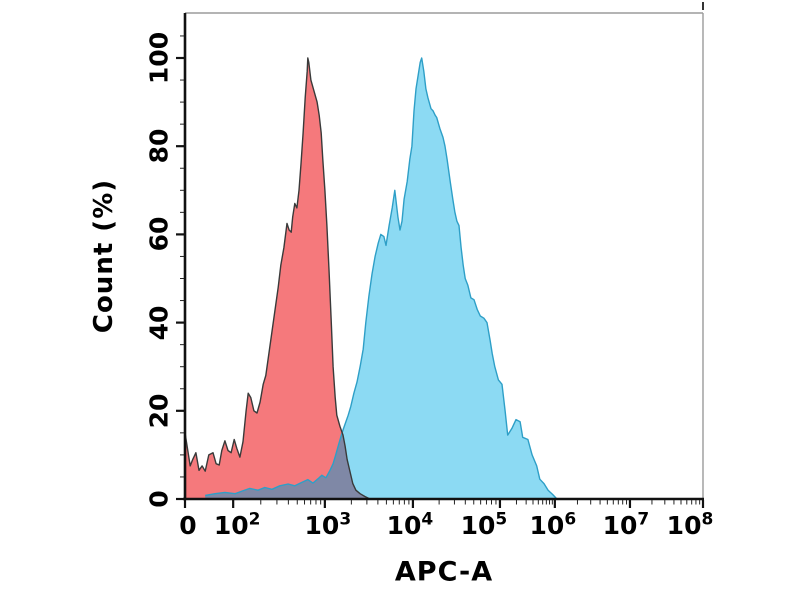  What do you see at coordinates (287, 465) in the screenshot?
I see `overlap-area` at bounding box center [287, 465].